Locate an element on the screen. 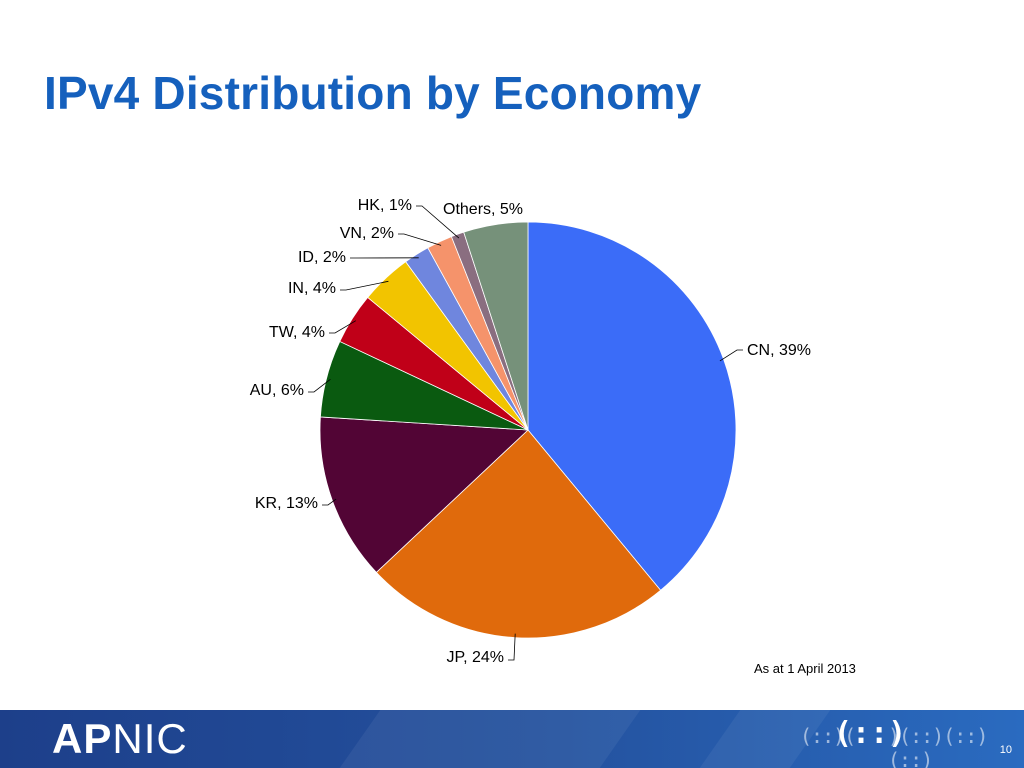  slice-label-others: Others, 5% is located at coordinates (483, 209).